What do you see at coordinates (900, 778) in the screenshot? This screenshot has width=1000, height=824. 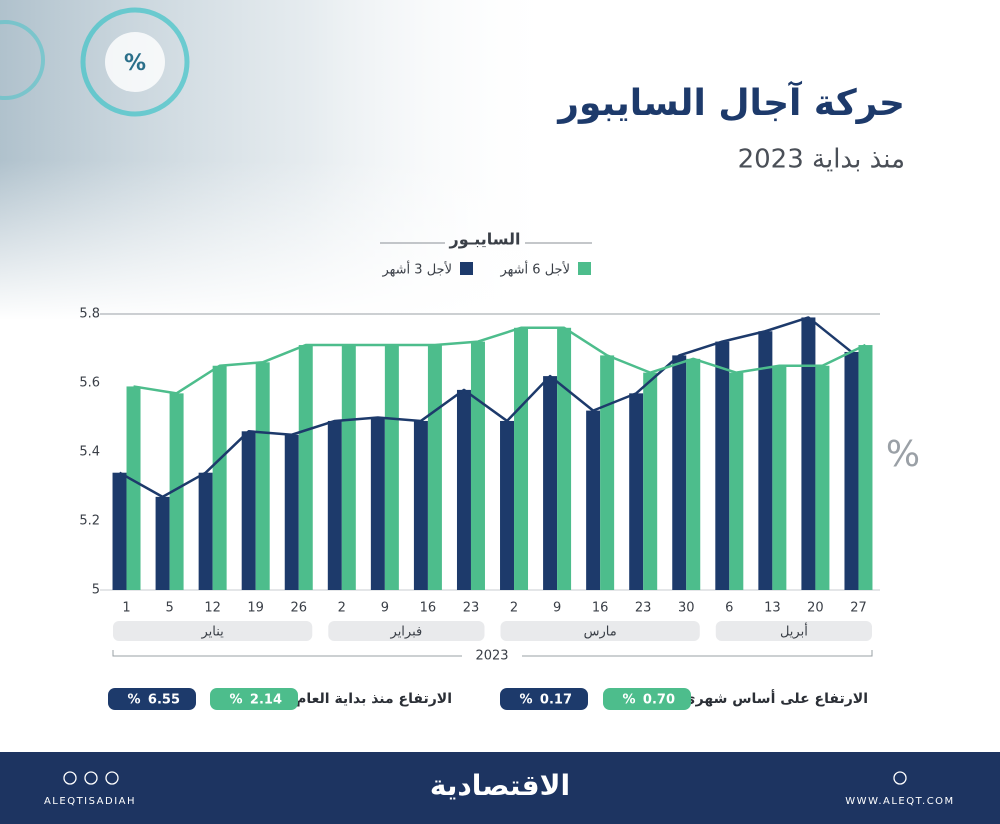 I see `web-icon` at bounding box center [900, 778].